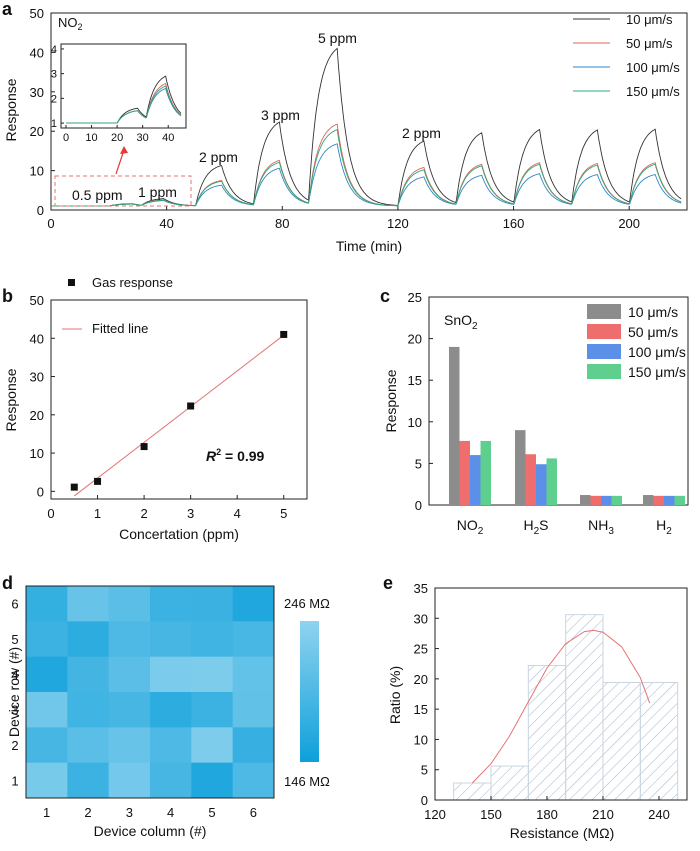 Image resolution: width=700 pixels, height=851 pixels. Describe the element at coordinates (54, 124) in the screenshot. I see `panel-a-inset-ytick-label: 1` at that location.